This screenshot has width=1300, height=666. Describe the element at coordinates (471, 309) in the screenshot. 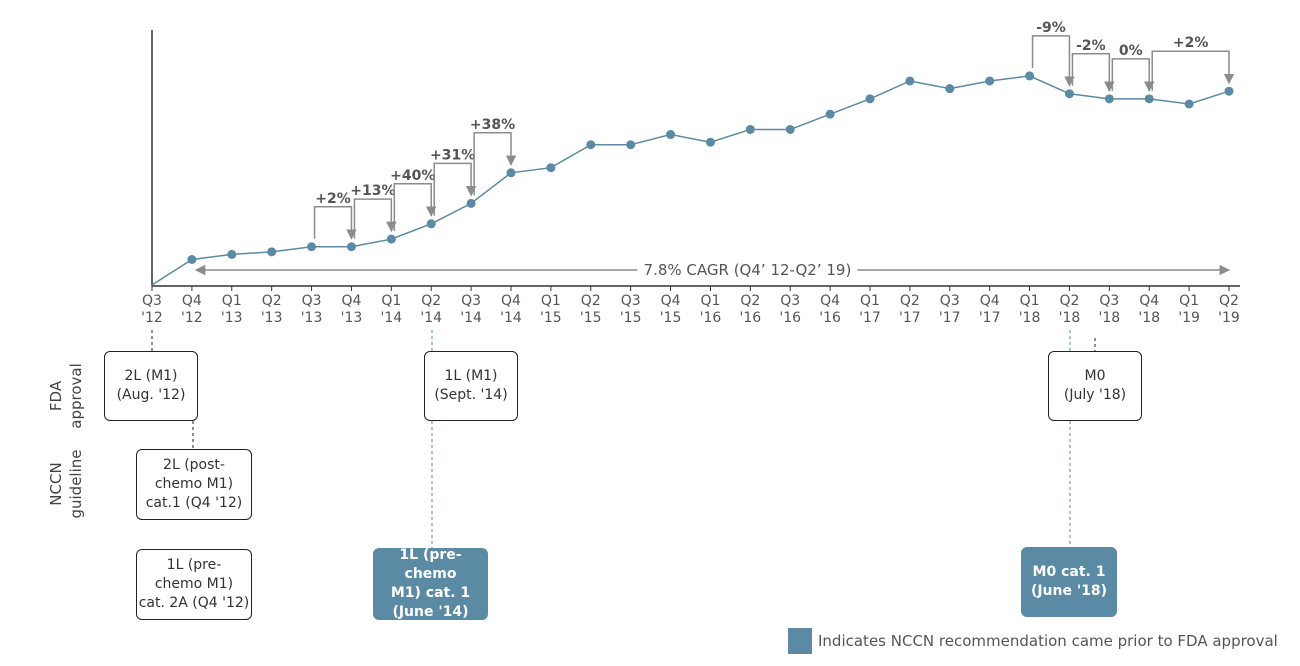

I see `x-tick-label: Q3 '14` at that location.